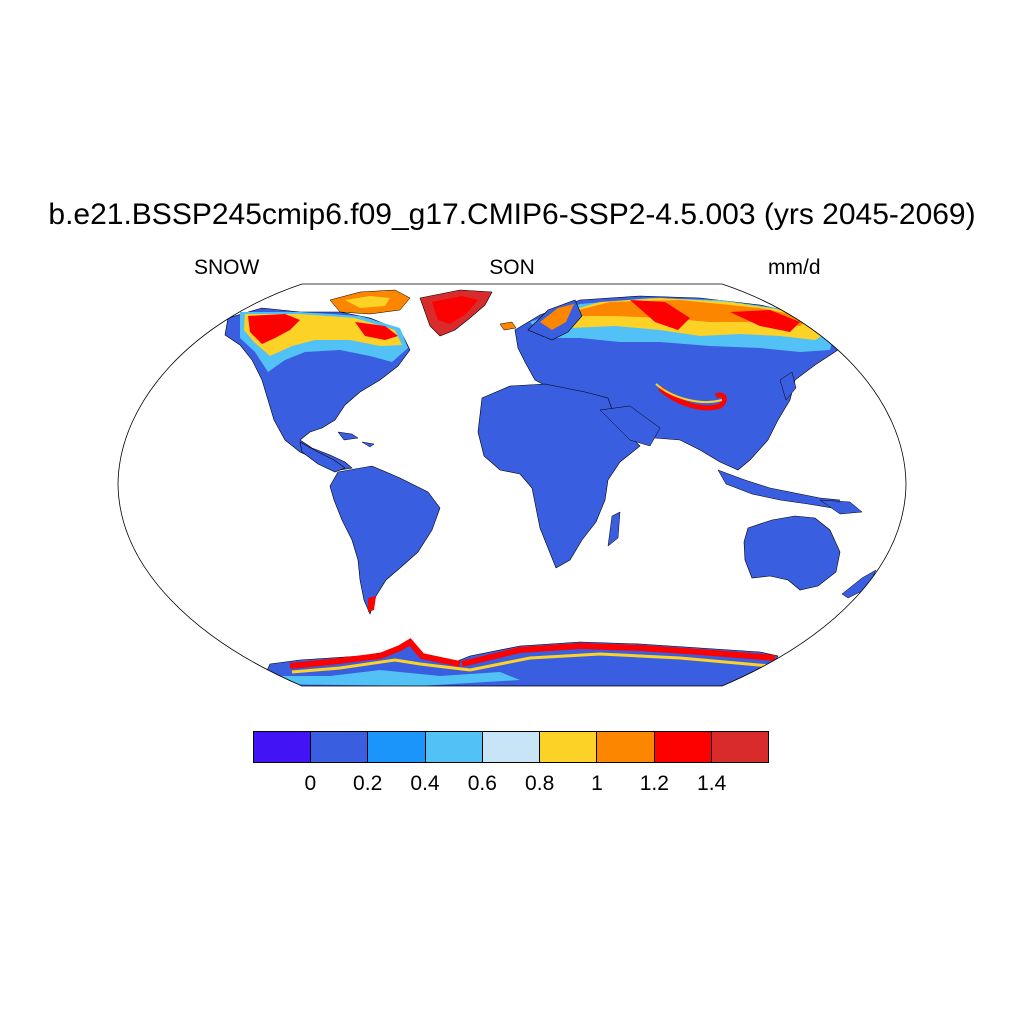  I want to click on africa, so click(559, 476).